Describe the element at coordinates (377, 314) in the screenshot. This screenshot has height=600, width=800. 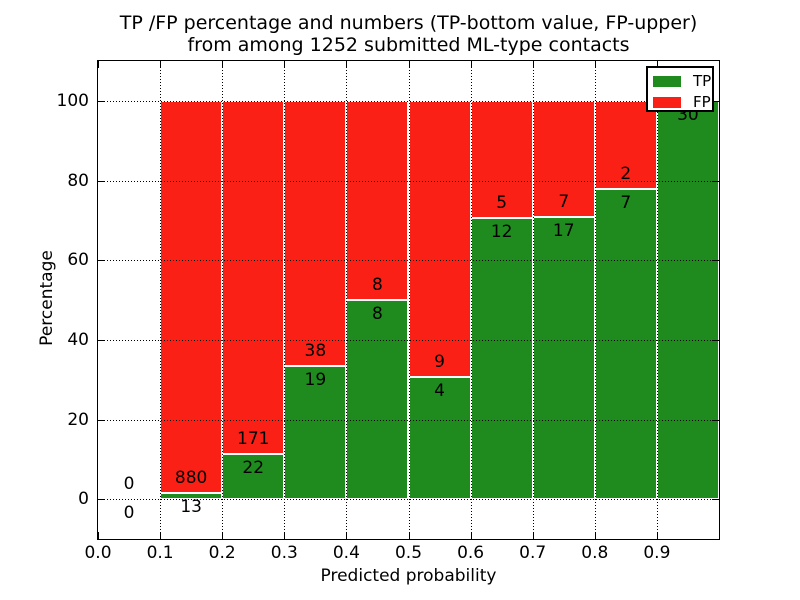
I see `tp-count-label: 8` at that location.